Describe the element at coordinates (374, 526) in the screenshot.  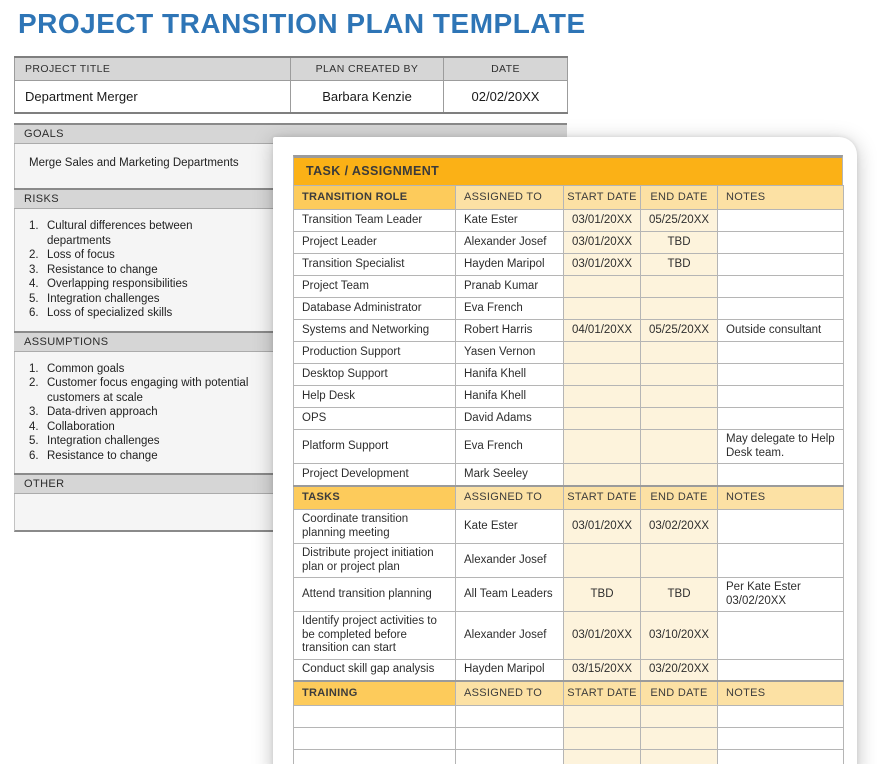
I see `cell-task: Coordinate transition planning meeting` at that location.